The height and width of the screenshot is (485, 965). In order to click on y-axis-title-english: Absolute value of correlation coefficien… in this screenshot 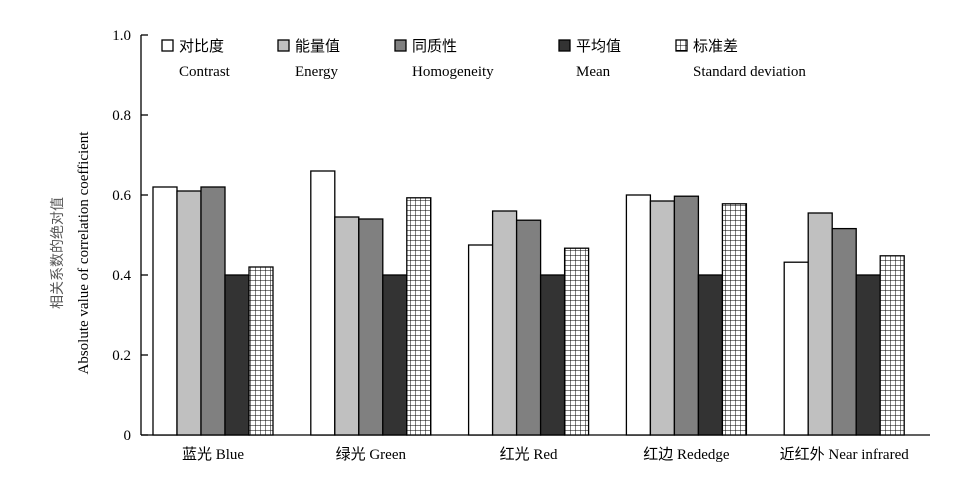, I will do `click(84, 253)`.